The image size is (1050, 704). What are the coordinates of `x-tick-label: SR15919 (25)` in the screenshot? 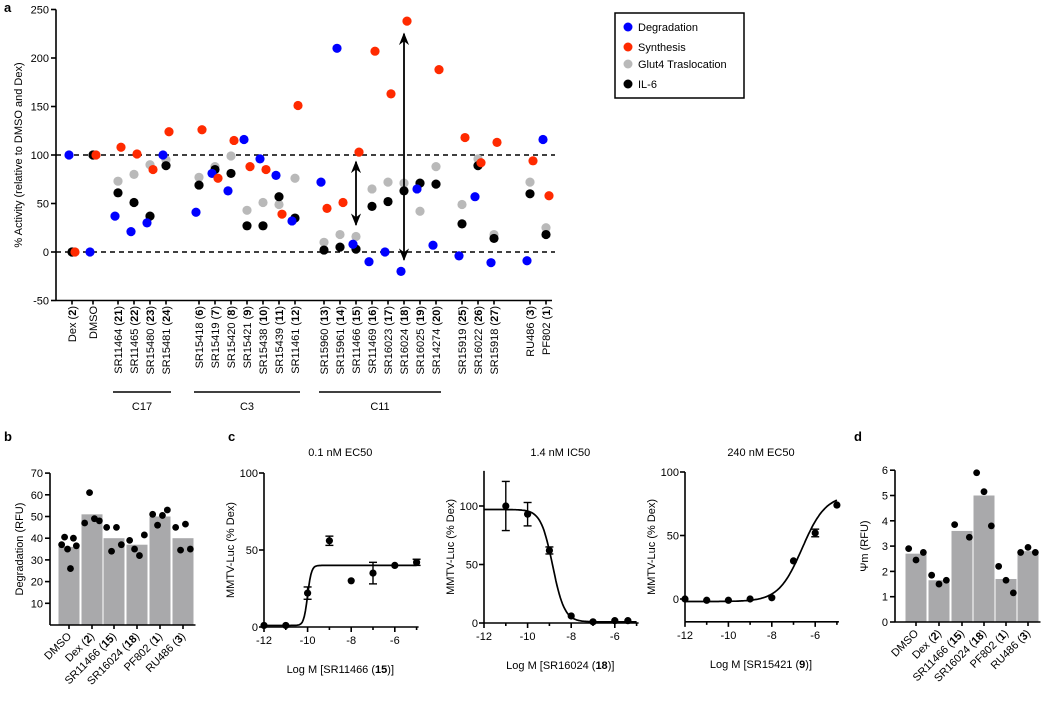 It's located at (463, 340).